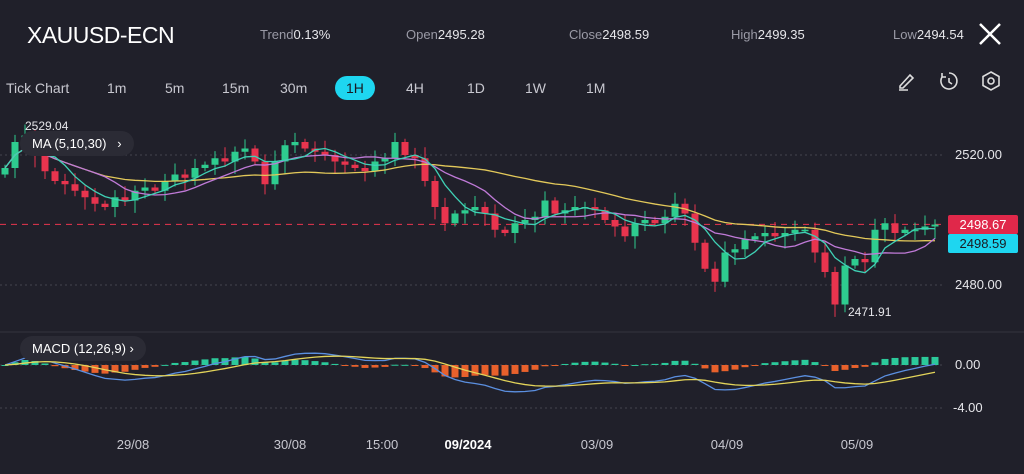  What do you see at coordinates (983, 224) in the screenshot?
I see `last-price-tag: 2498.67` at bounding box center [983, 224].